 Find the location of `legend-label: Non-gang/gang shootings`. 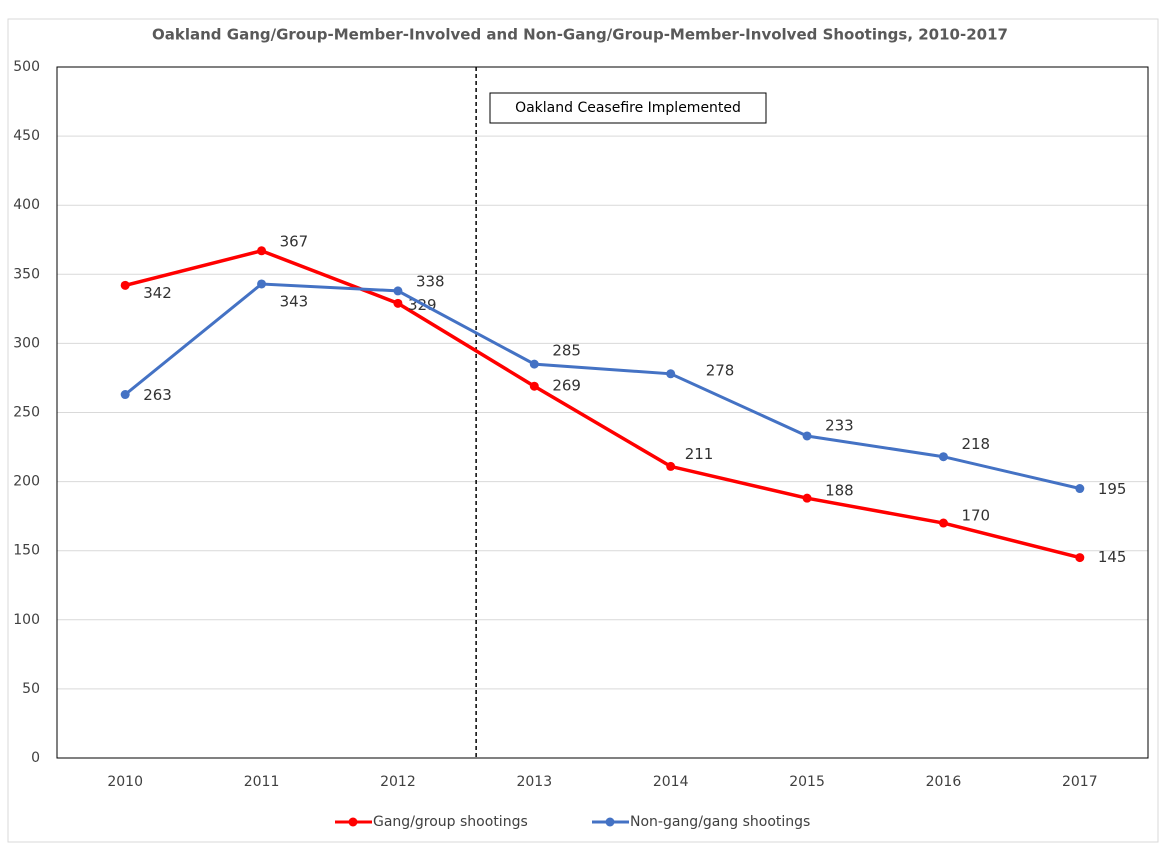

legend-label: Non-gang/gang shootings is located at coordinates (720, 822).